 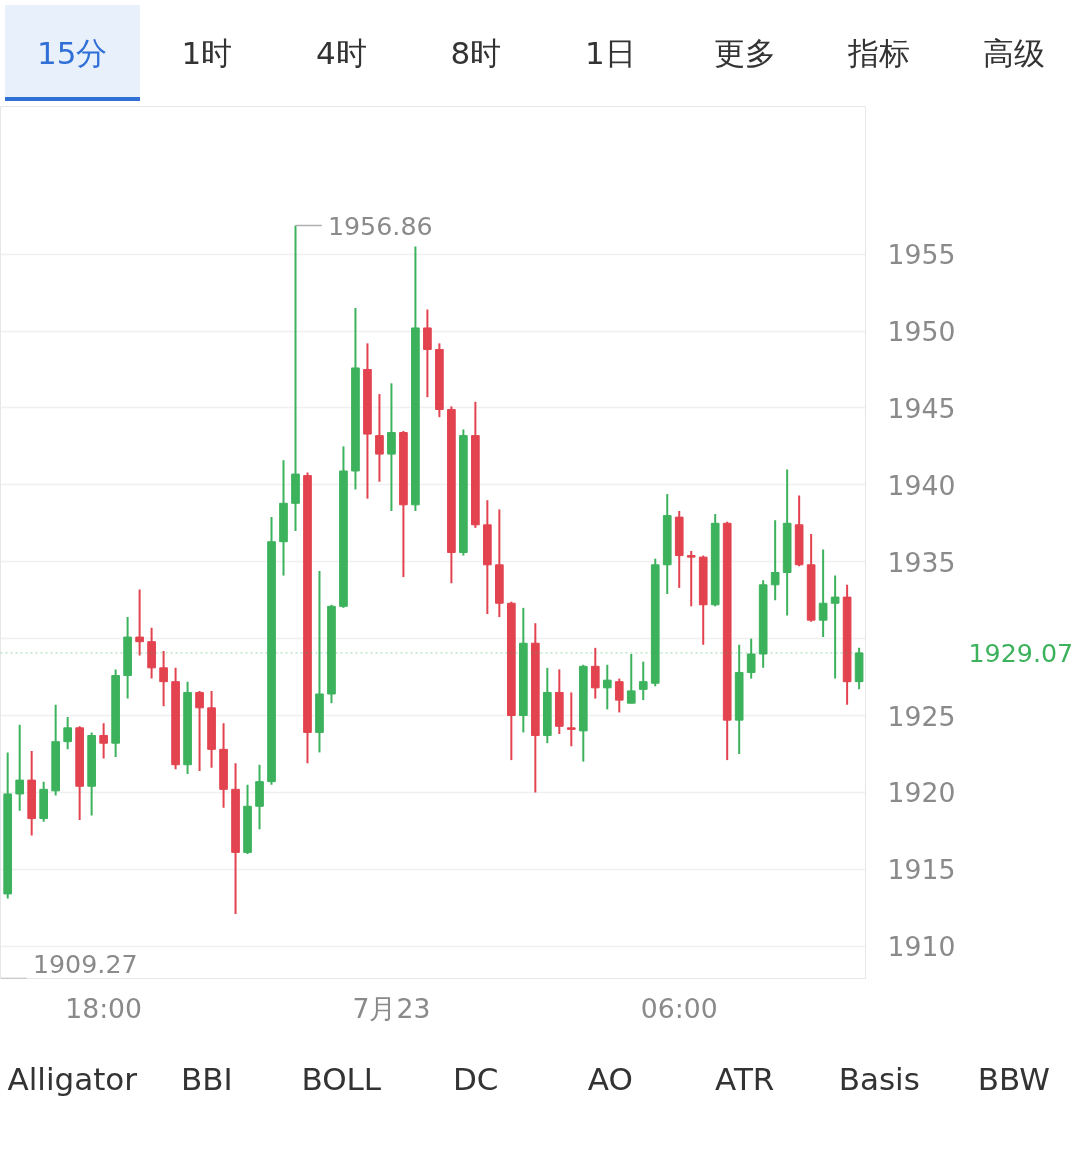 I want to click on text: BBI, so click(x=206, y=1080).